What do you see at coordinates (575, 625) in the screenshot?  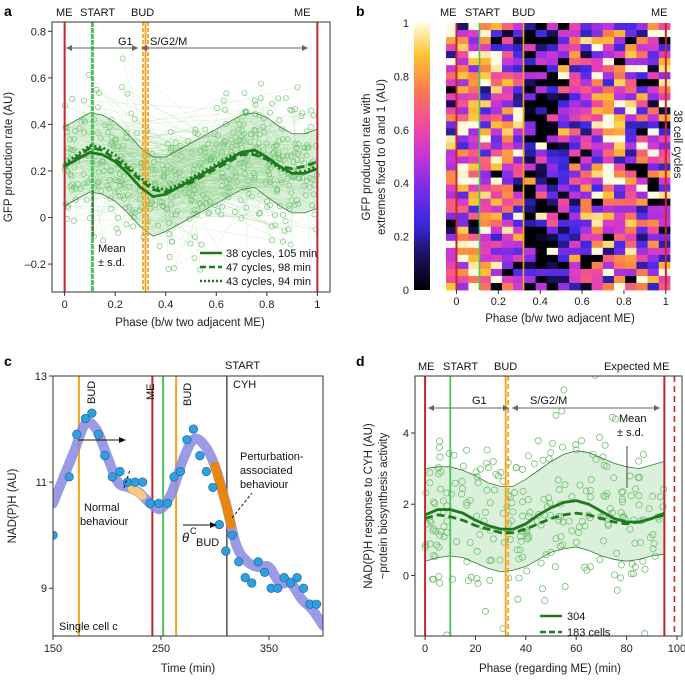 I see `panel-d-legend: 304 183 cells` at bounding box center [575, 625].